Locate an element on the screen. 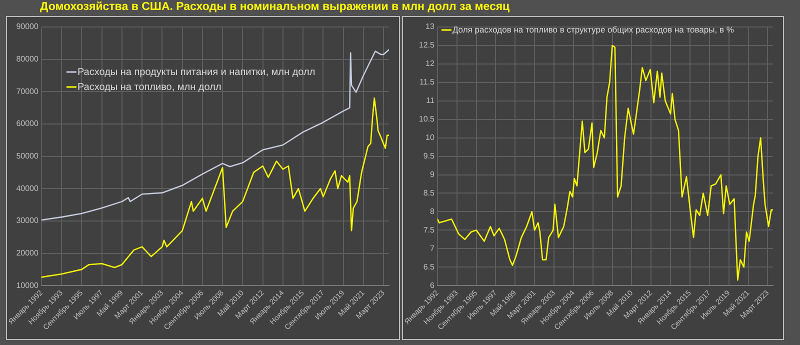 Image resolution: width=800 pixels, height=345 pixels. y-tick-label: 20000 is located at coordinates (27, 253).